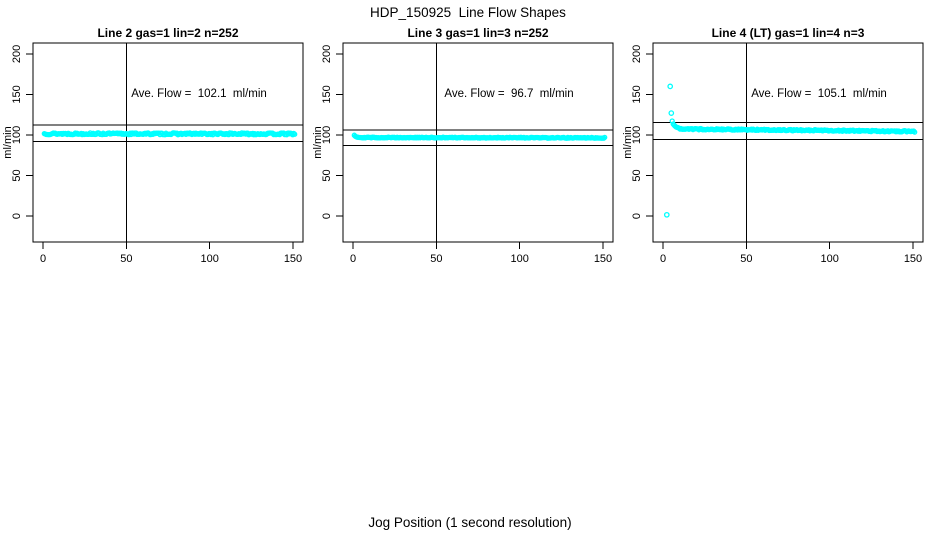 This screenshot has height=540, width=936. Describe the element at coordinates (468, 12) in the screenshot. I see `figure-title: HDP_150925 Line Flow Shapes` at that location.